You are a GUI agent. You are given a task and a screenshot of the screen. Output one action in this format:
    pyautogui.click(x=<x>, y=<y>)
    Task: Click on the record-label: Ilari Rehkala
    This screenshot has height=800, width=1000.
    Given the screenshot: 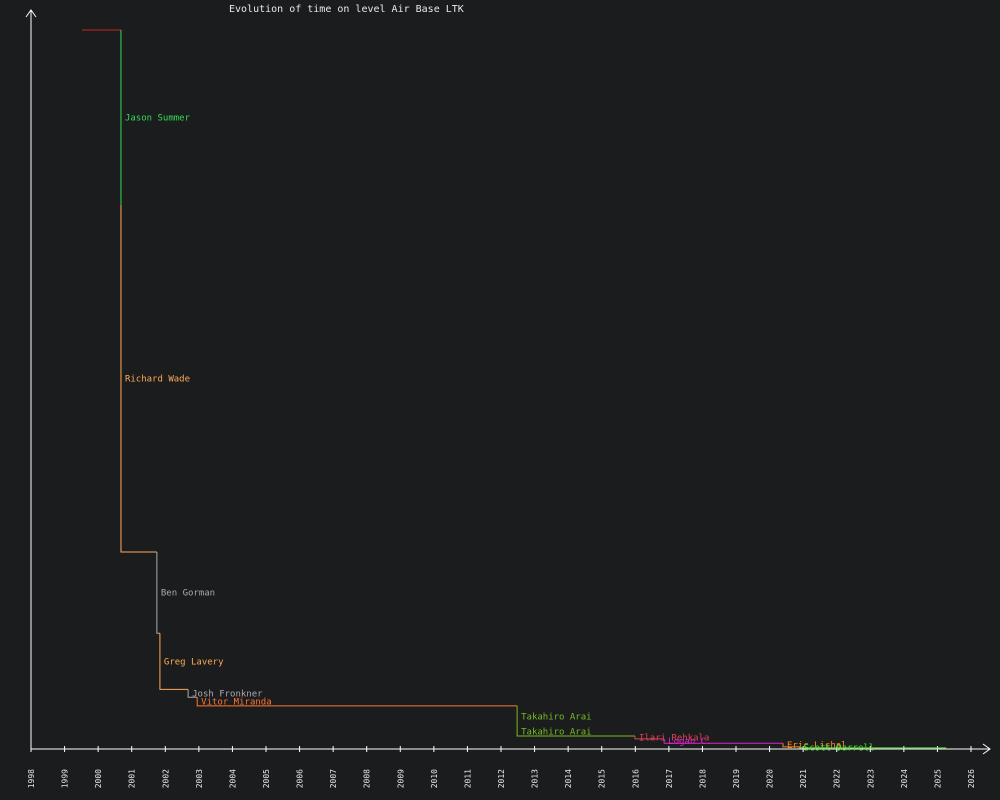 What is the action you would take?
    pyautogui.click(x=674, y=738)
    